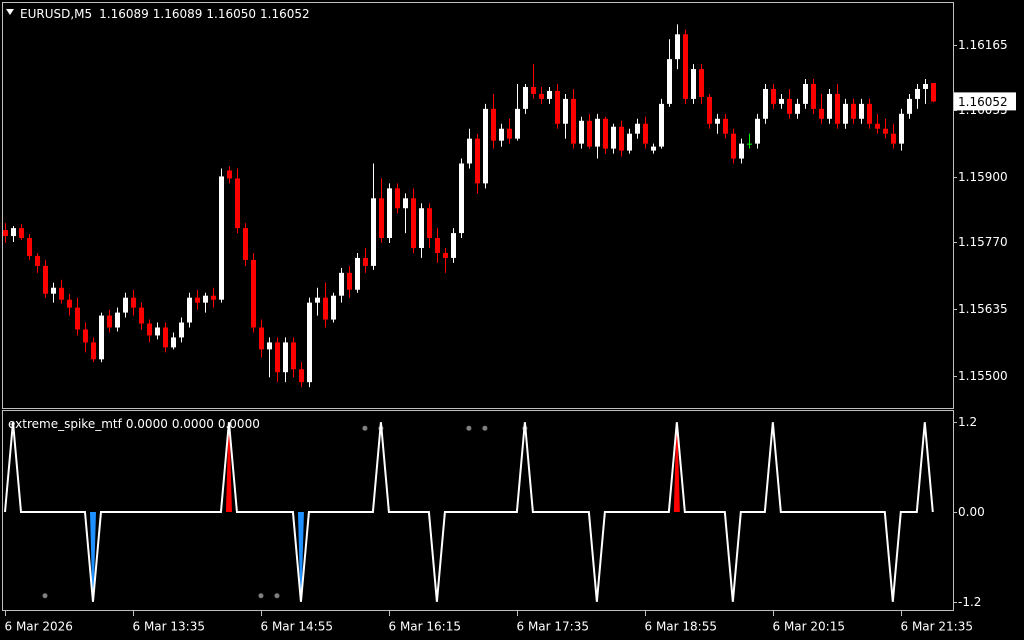  What do you see at coordinates (983, 242) in the screenshot?
I see `y-tick-label: 1.15770` at bounding box center [983, 242].